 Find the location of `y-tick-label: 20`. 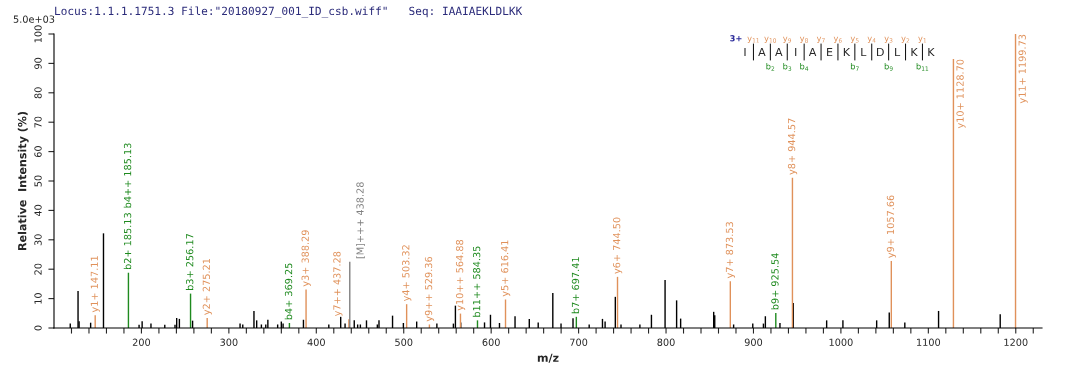

y-tick-label: 20 is located at coordinates (38, 269).